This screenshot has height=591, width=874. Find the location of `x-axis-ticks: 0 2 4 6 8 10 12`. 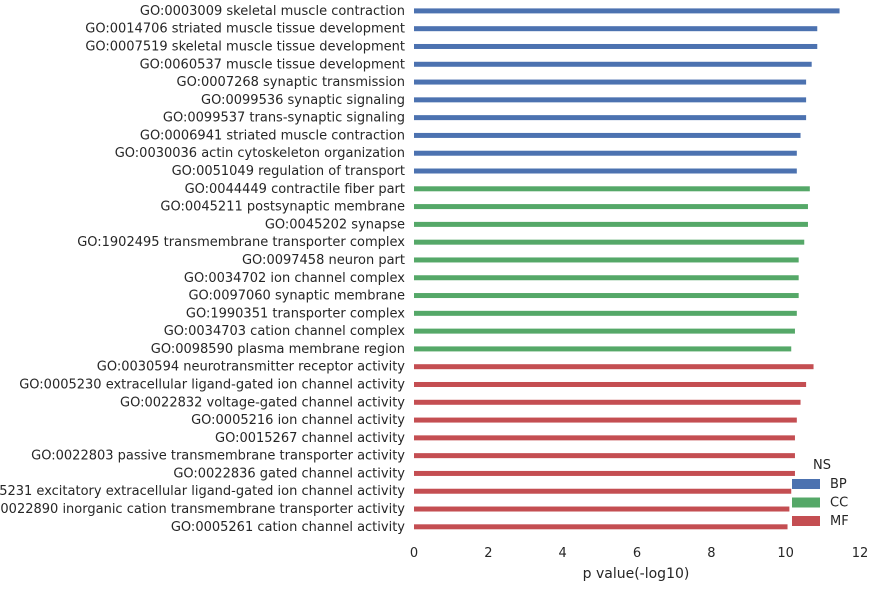

x-axis-ticks: 0 2 4 6 8 10 12 is located at coordinates (639, 553).